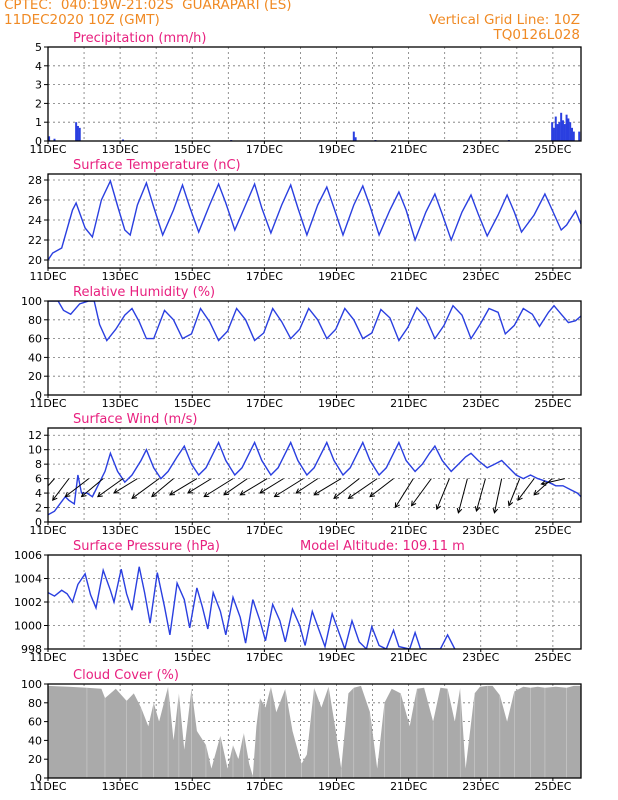 Image resolution: width=618 pixels, height=800 pixels. Describe the element at coordinates (126, 675) in the screenshot. I see `panel-title: Cloud Cover (%)` at that location.